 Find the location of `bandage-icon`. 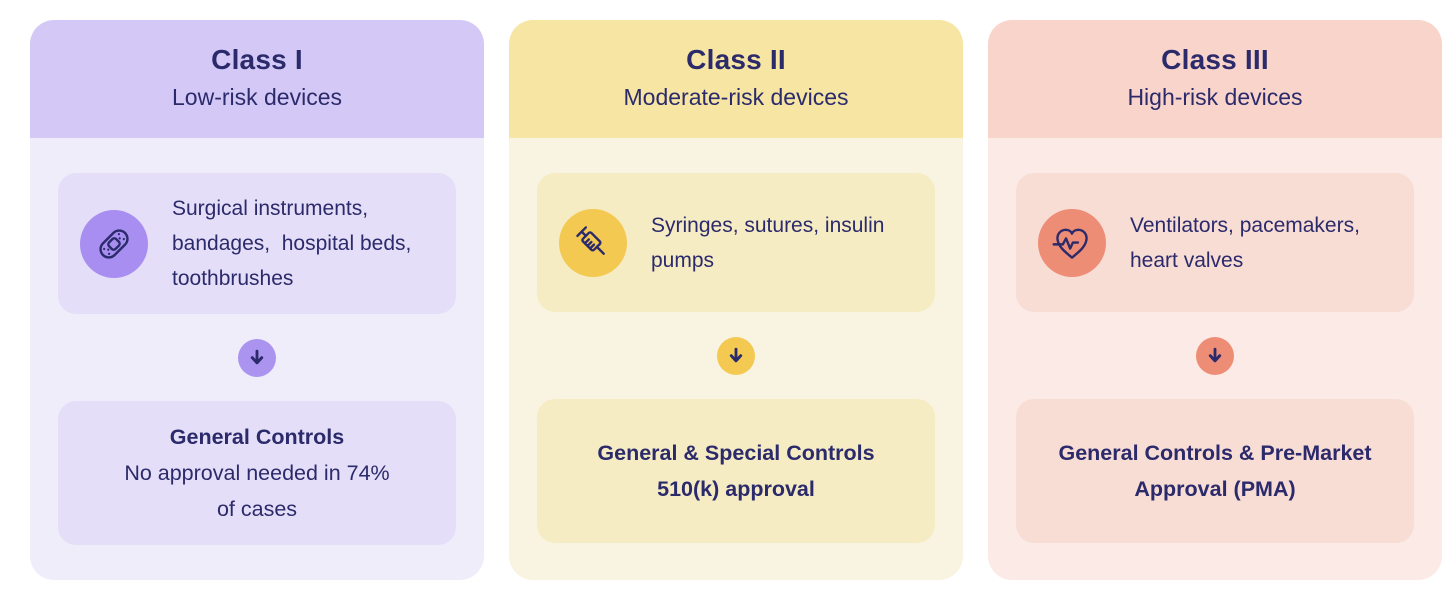

bandage-icon is located at coordinates (114, 243).